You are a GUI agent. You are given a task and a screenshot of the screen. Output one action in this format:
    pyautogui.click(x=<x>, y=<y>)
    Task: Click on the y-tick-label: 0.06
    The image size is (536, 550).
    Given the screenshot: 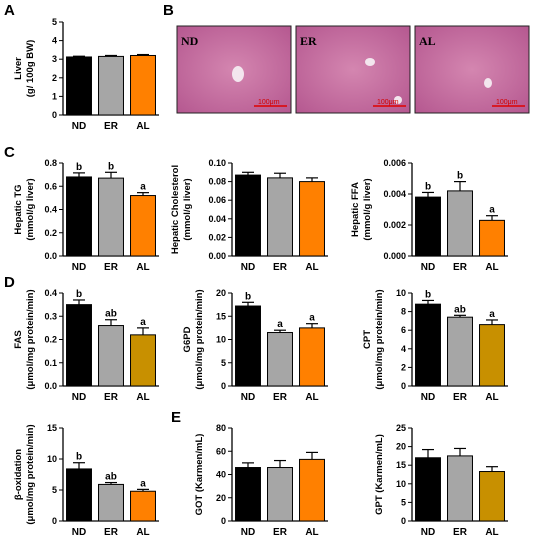 What is the action you would take?
    pyautogui.click(x=217, y=200)
    